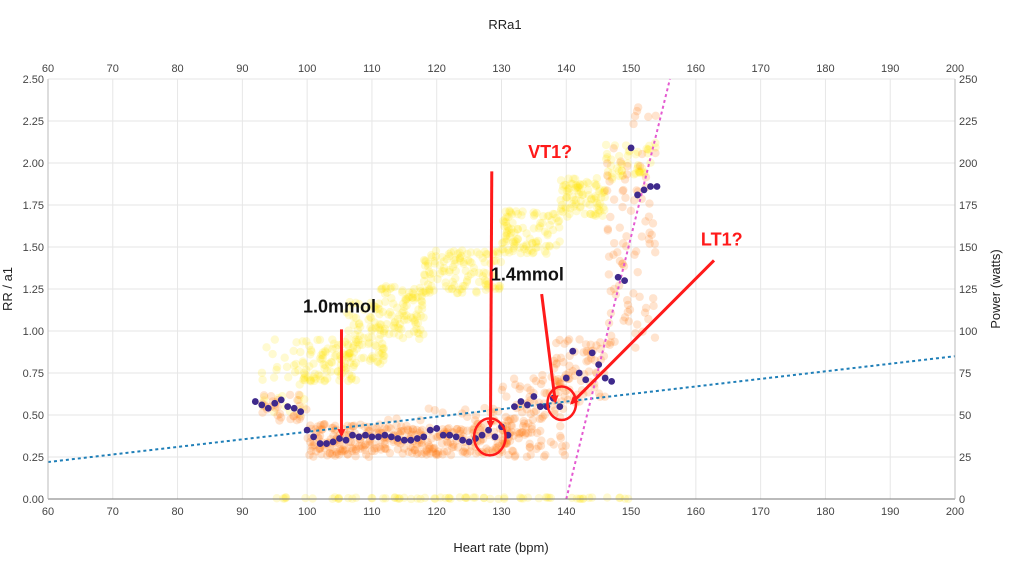 The image size is (1010, 565). What do you see at coordinates (489, 437) in the screenshot?
I see `annotation-circle` at bounding box center [489, 437].